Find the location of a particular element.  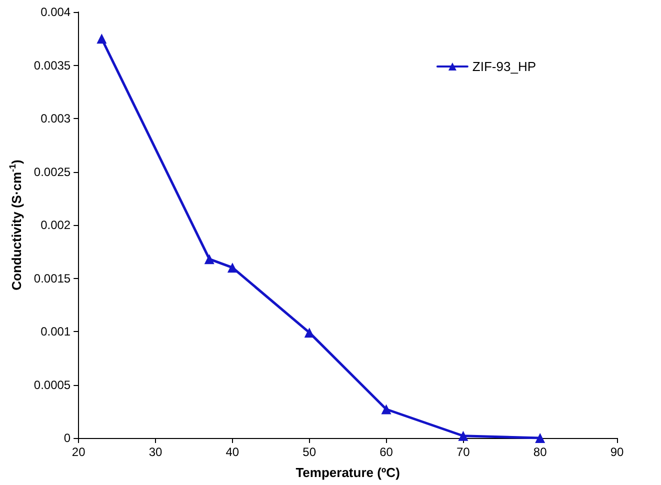

x-tick-label: 40 is located at coordinates (233, 452).